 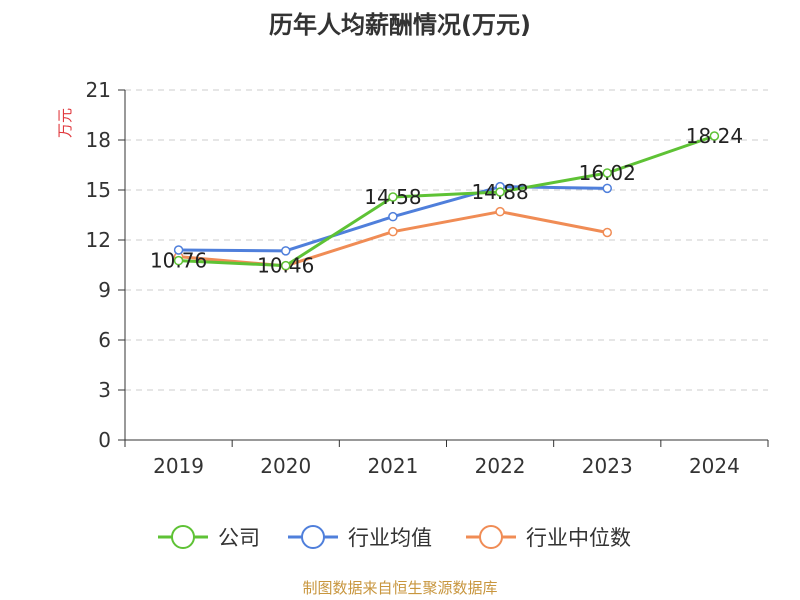 I want to click on chart-title: 历年人均薪酬情况(万元), so click(x=400, y=25).